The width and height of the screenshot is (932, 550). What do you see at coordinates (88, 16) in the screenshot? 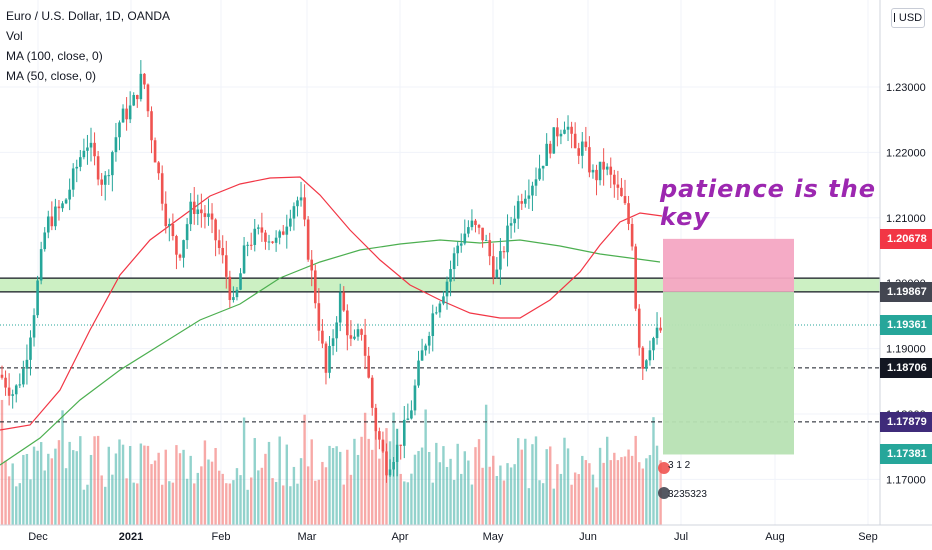
I see `symbol-title: Euro / U.S. Dollar, 1D, OANDA` at bounding box center [88, 16].